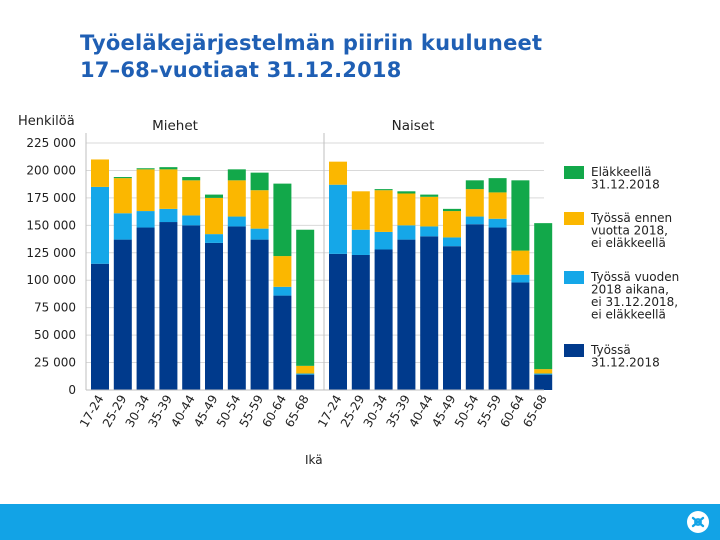 The image size is (720, 540). Describe the element at coordinates (175, 126) in the screenshot. I see `panel-title: Miehet` at that location.